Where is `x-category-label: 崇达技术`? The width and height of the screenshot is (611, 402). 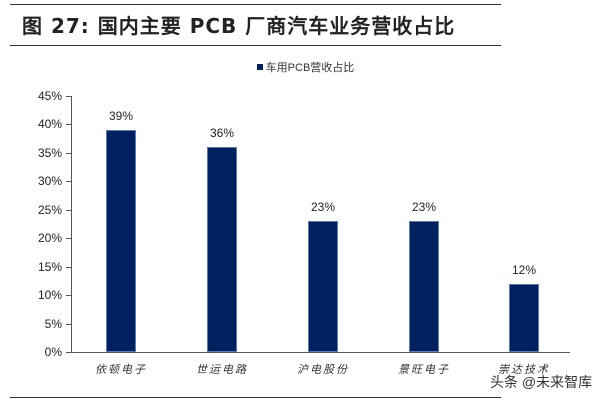 x-category-label: 崇达技术 is located at coordinates (524, 369).